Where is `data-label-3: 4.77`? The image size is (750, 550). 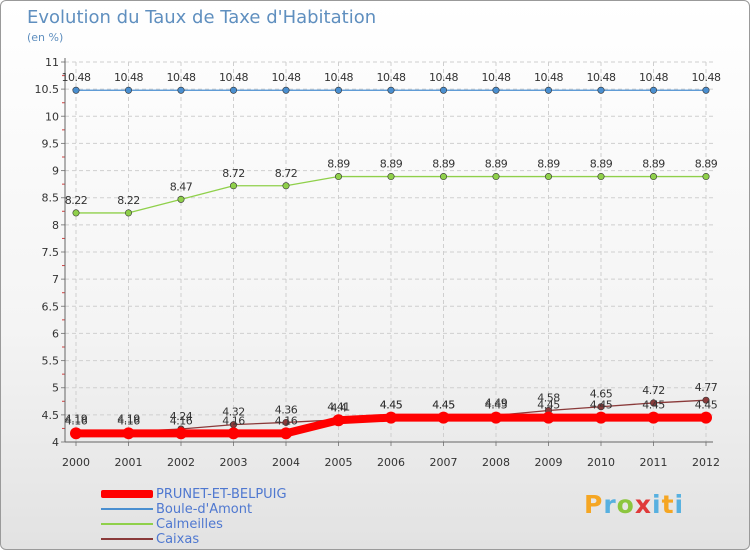 data-label-3: 4.77 is located at coordinates (706, 387).